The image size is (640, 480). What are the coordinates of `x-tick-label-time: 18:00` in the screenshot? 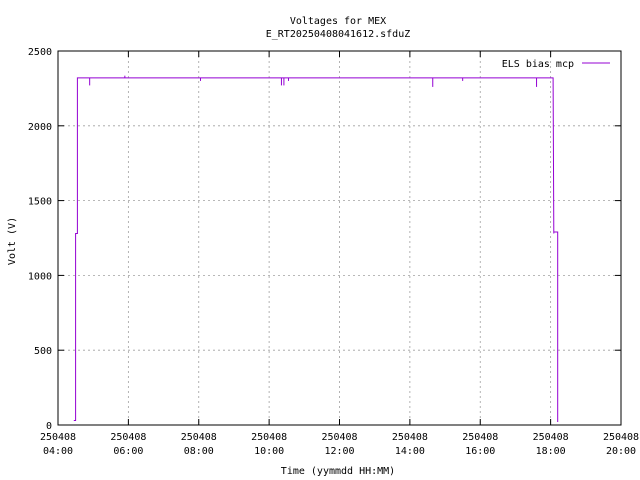 It's located at (551, 451).